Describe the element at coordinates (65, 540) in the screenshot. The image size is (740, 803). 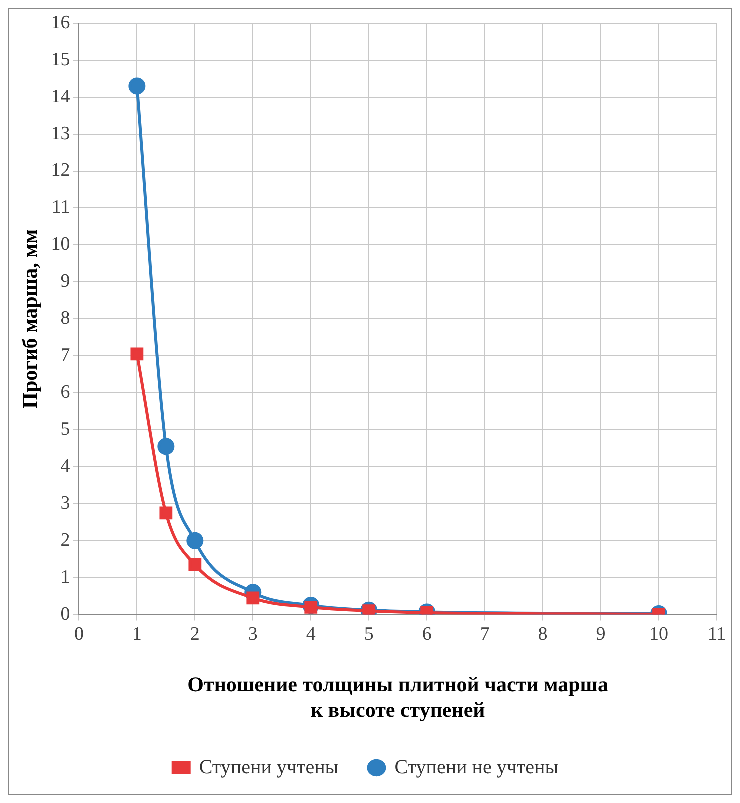
I see `y-tick-label: 2` at that location.